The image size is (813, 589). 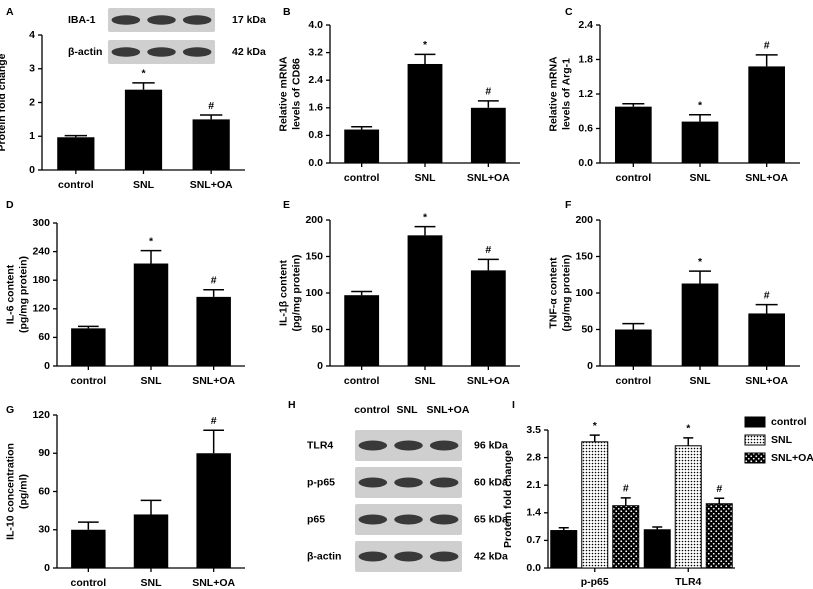 I want to click on blot-label: TLR4, so click(x=320, y=445).